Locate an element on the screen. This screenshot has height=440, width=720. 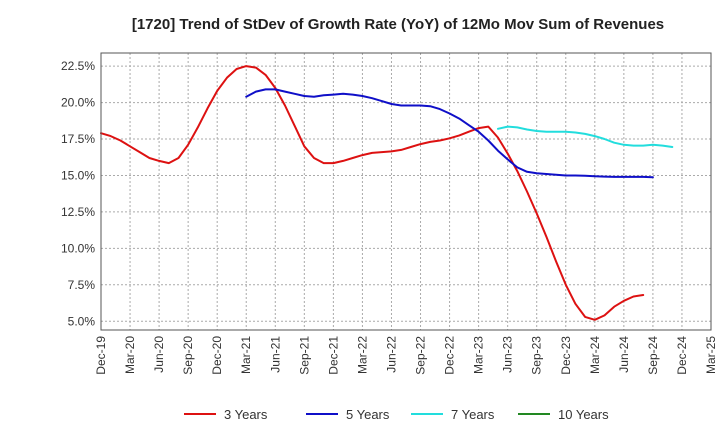
series-line-7-years is located at coordinates (585, 136).